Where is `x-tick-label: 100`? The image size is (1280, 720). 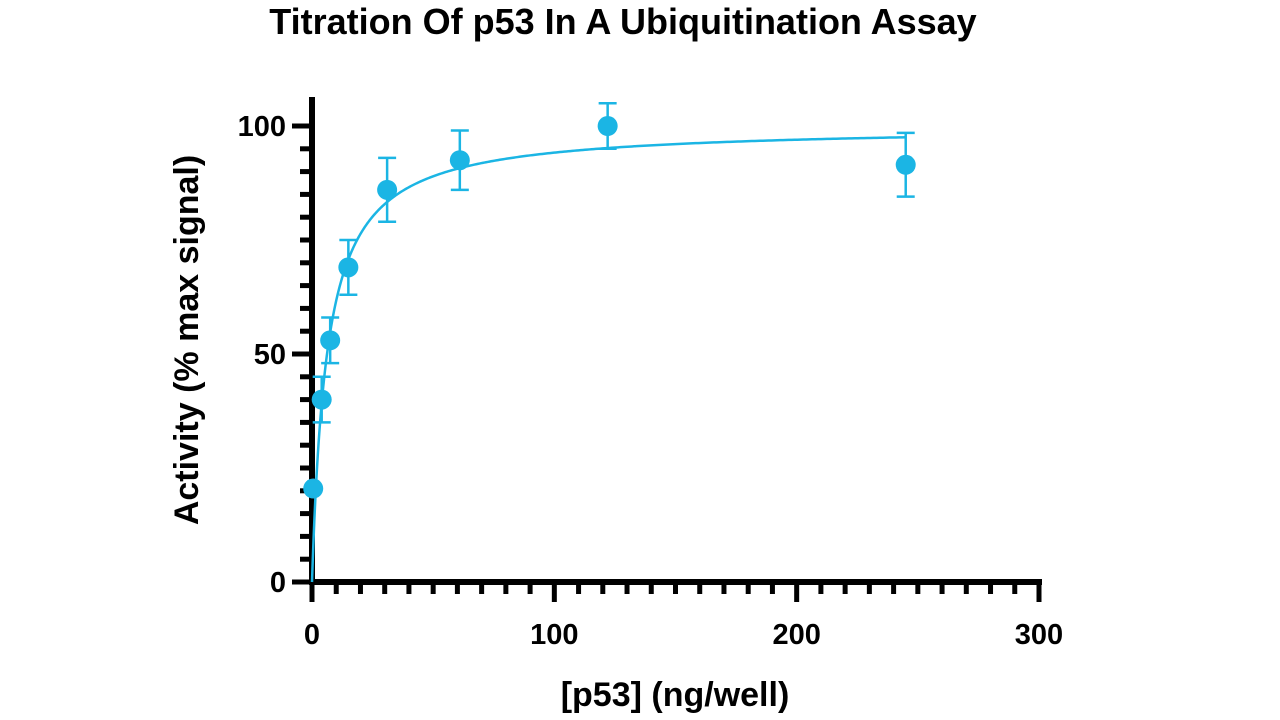
x-tick-label: 100 is located at coordinates (554, 635).